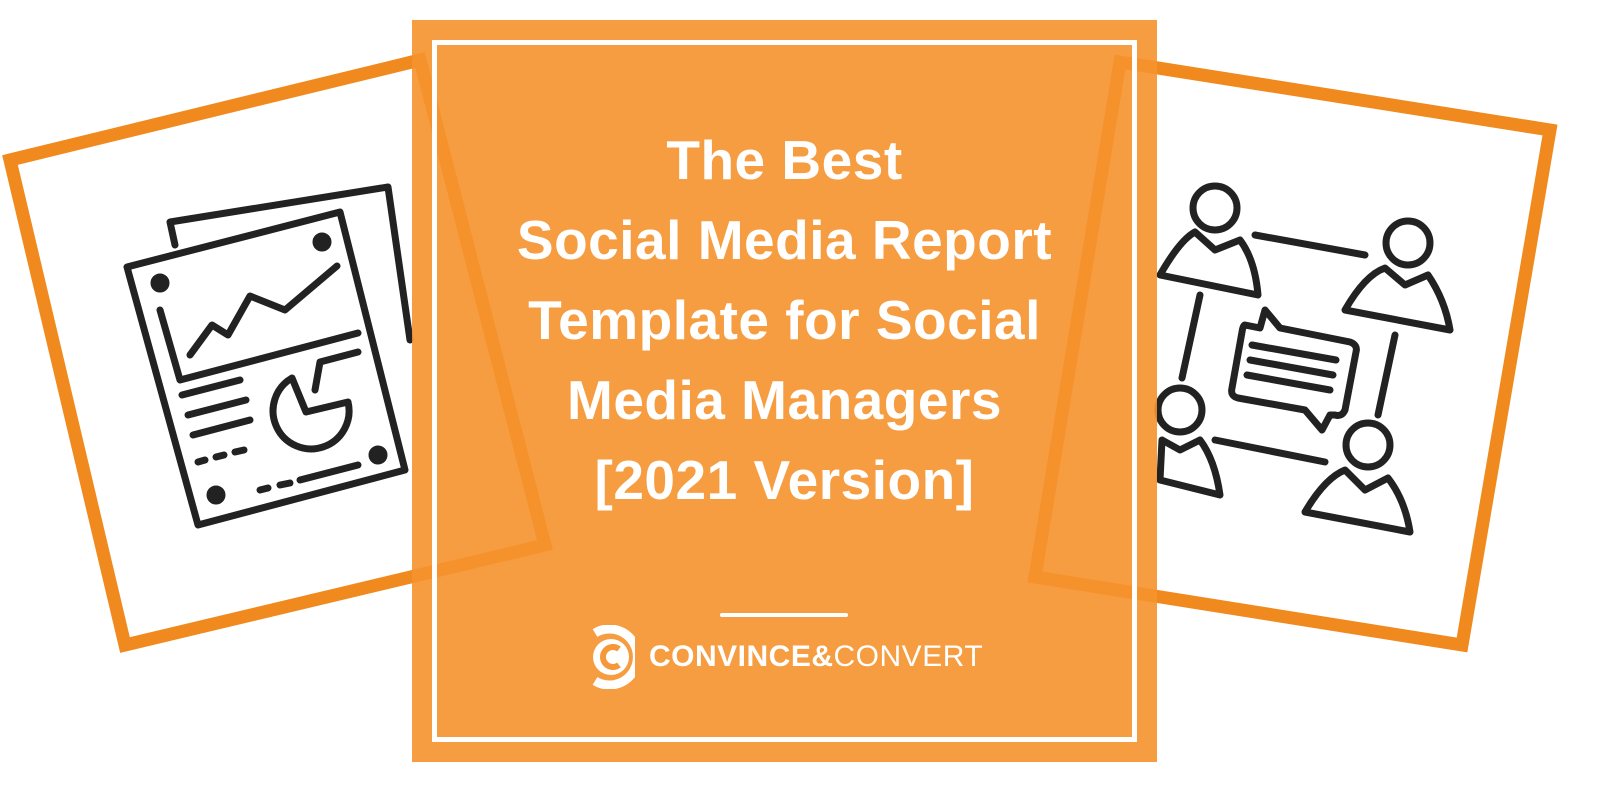 The height and width of the screenshot is (800, 1600). Describe the element at coordinates (741, 656) in the screenshot. I see `brand-name-bold: CONVINCE&` at that location.